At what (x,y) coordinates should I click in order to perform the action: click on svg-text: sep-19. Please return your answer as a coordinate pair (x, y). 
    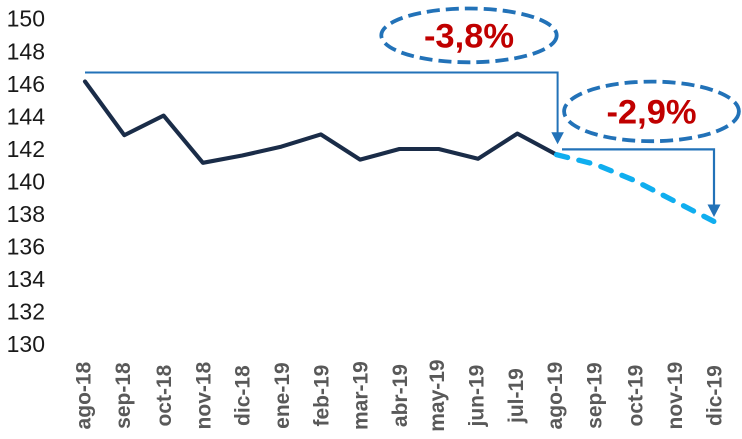
    Looking at the image, I should click on (594, 395).